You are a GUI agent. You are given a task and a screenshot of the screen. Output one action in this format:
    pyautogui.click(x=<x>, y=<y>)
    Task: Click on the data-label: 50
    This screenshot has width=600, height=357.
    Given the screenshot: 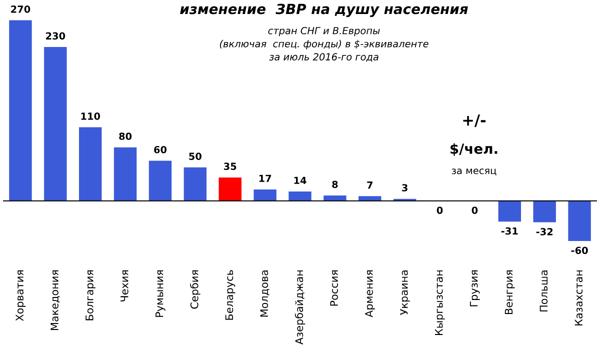 What is the action you would take?
    pyautogui.click(x=195, y=156)
    